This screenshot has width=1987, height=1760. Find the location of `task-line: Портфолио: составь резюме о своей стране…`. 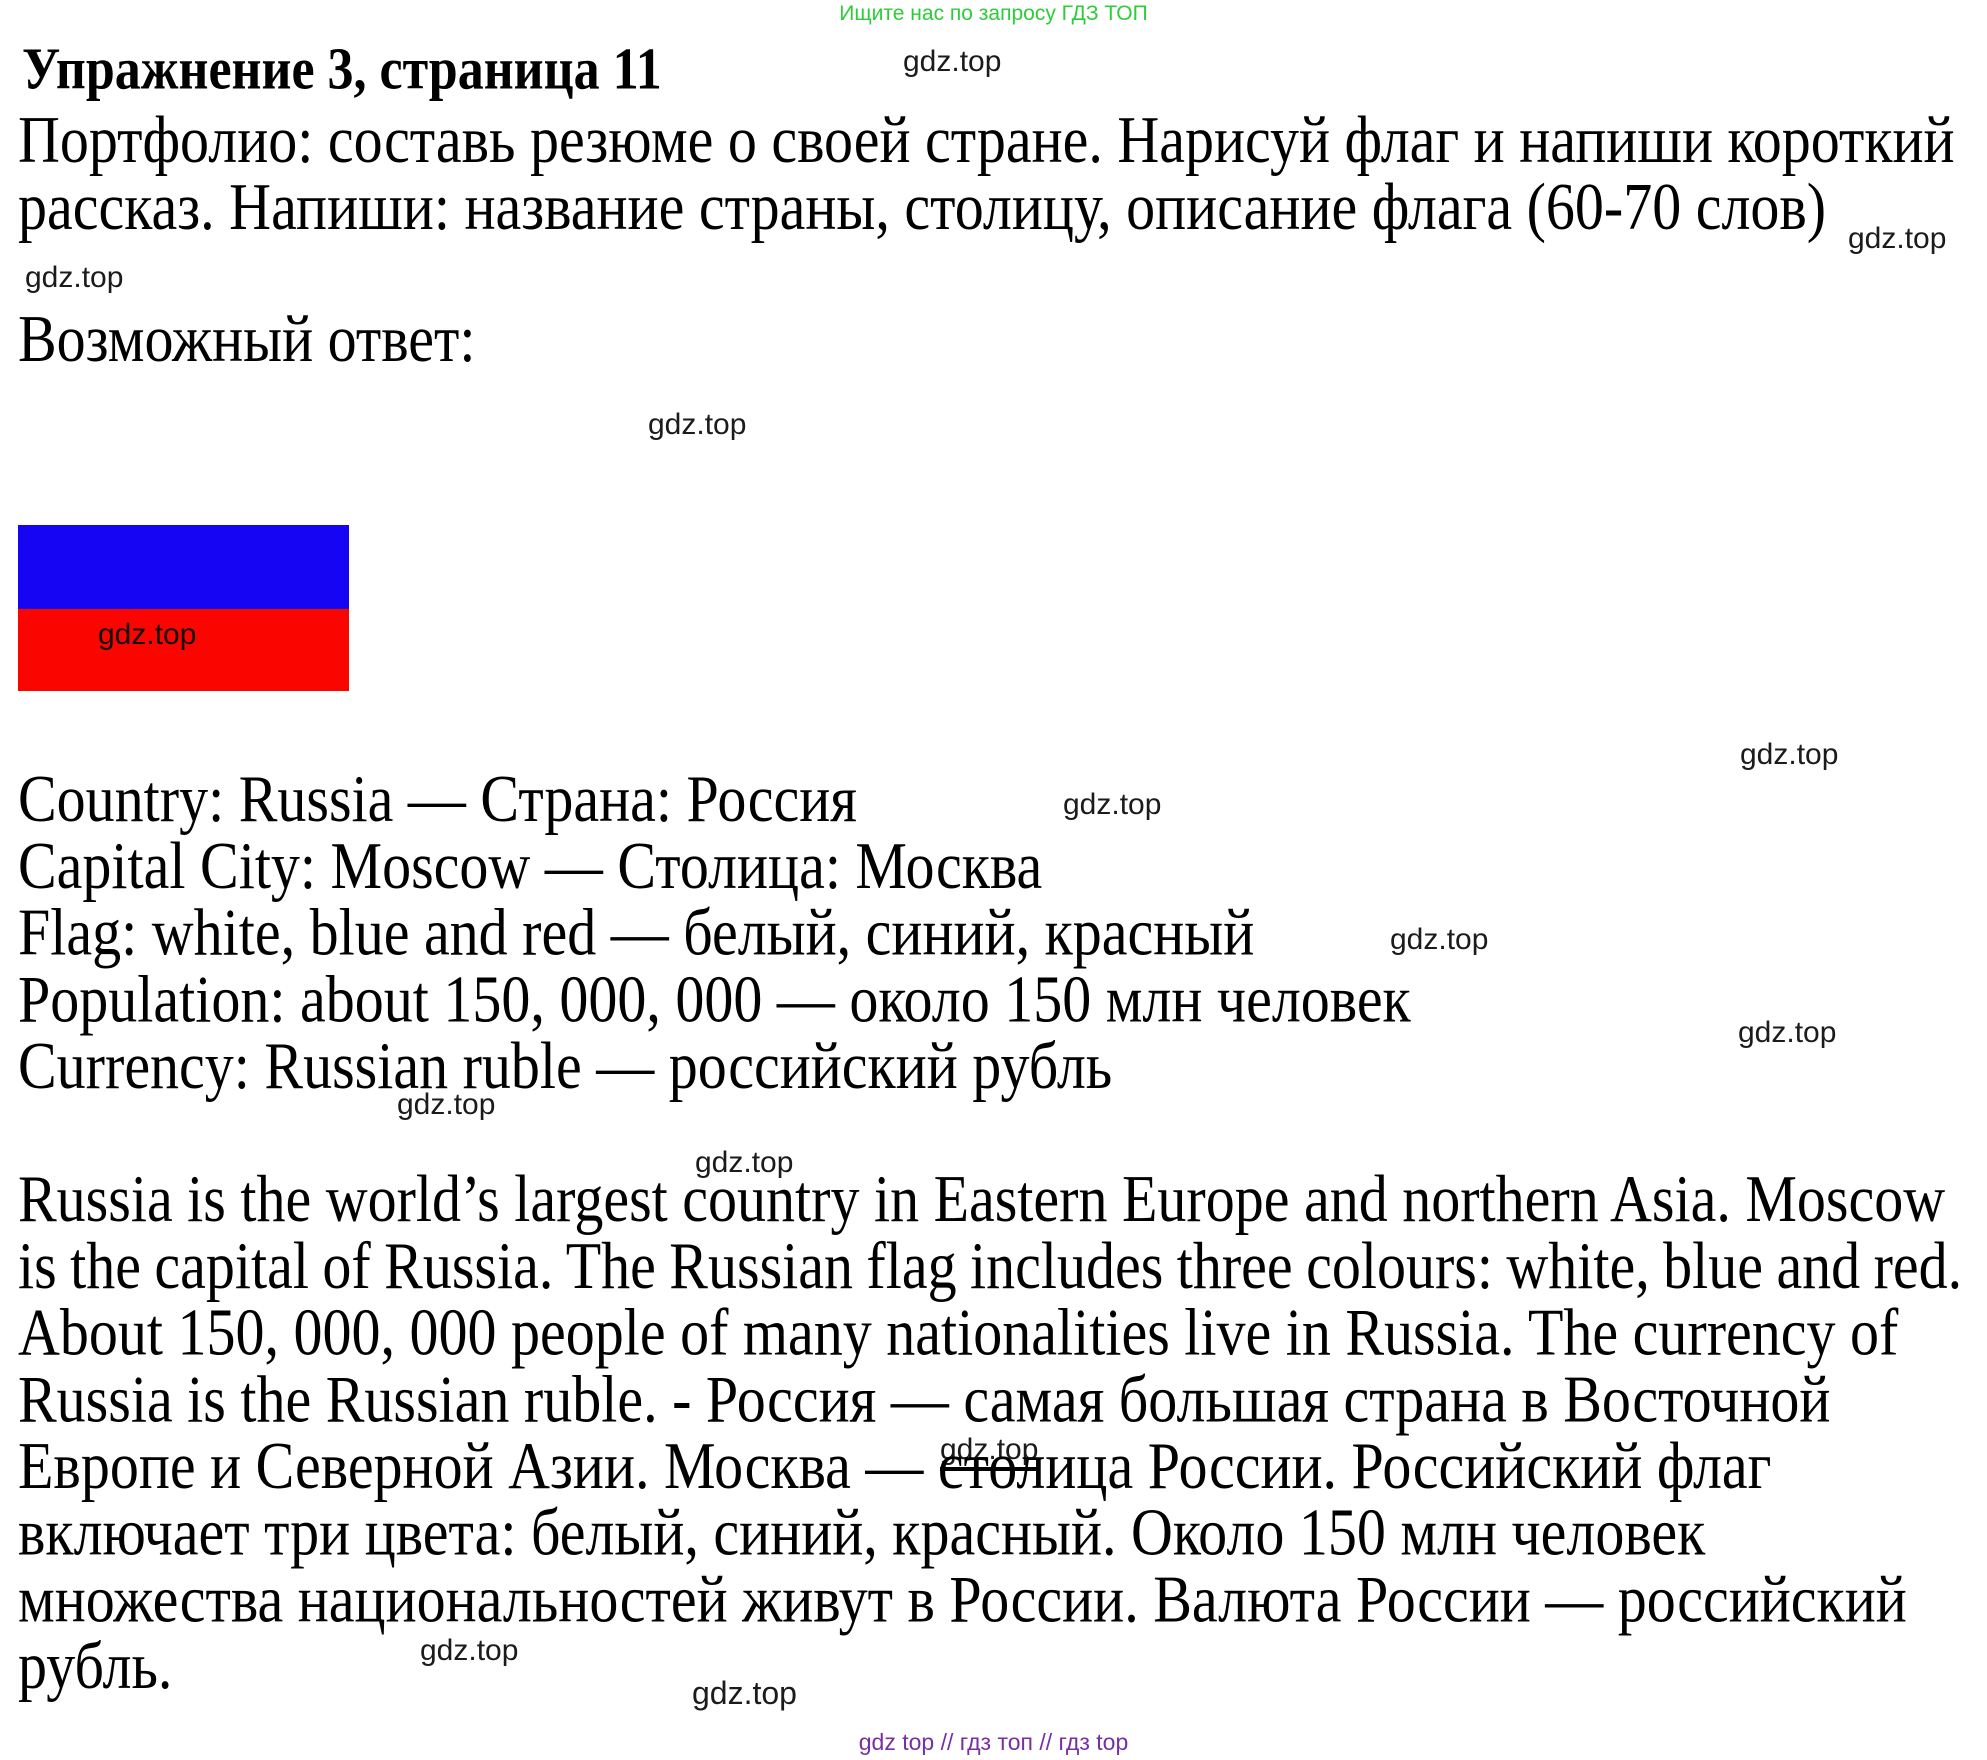

task-line: Портфолио: составь резюме о своей стране… is located at coordinates (986, 140).